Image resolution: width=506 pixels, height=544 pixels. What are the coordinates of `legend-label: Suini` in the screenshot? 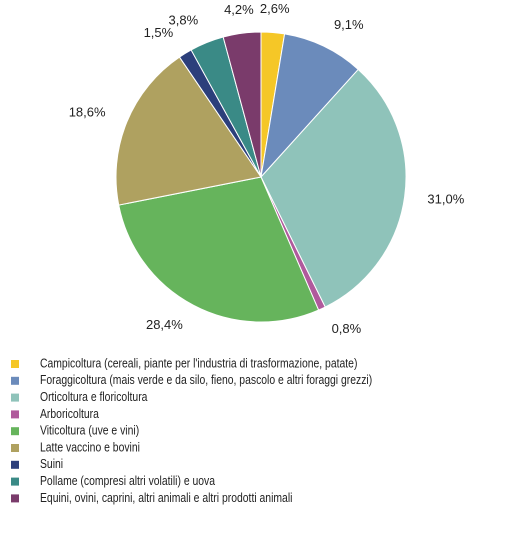 It's located at (51, 464).